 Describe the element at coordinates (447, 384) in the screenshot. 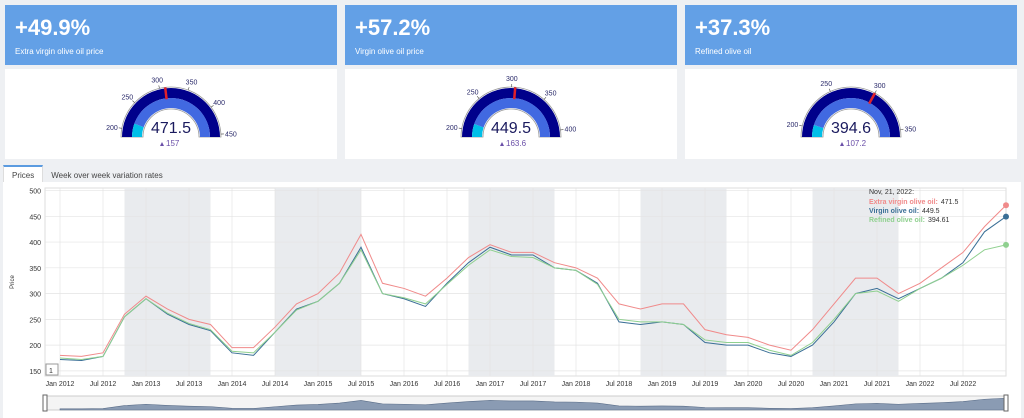

I see `x-tick-label: Jul 2016` at that location.